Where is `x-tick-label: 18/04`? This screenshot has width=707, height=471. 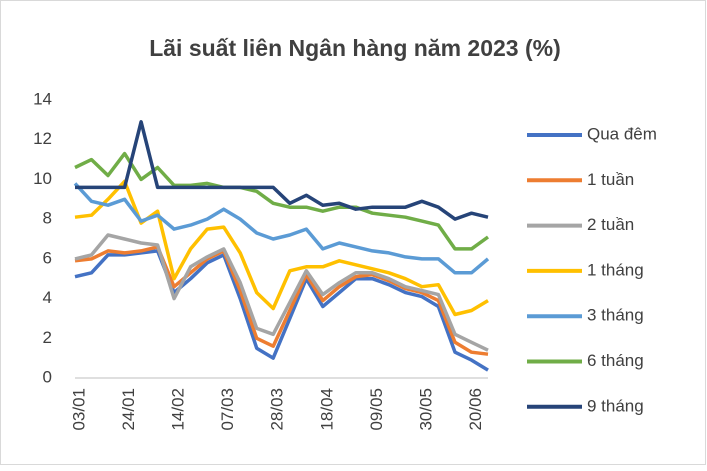
x-tick-label: 18/04 is located at coordinates (326, 409).